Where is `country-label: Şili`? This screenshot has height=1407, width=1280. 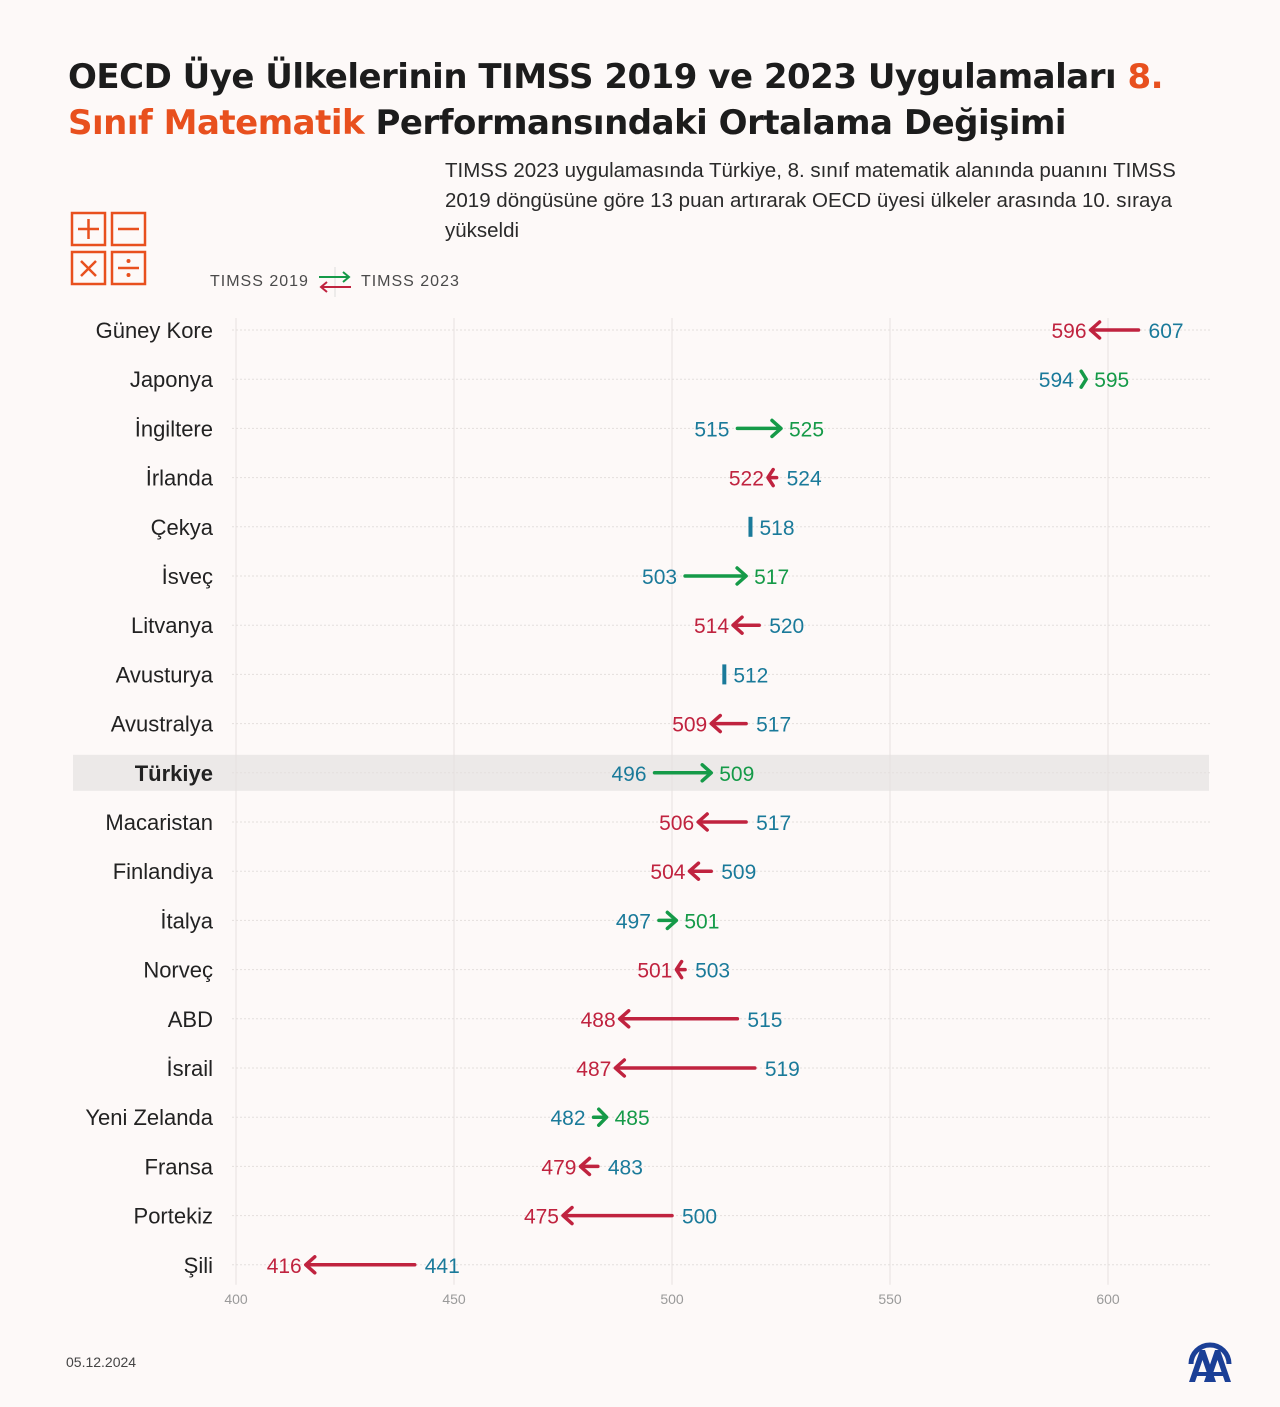 country-label: Şili is located at coordinates (198, 1265).